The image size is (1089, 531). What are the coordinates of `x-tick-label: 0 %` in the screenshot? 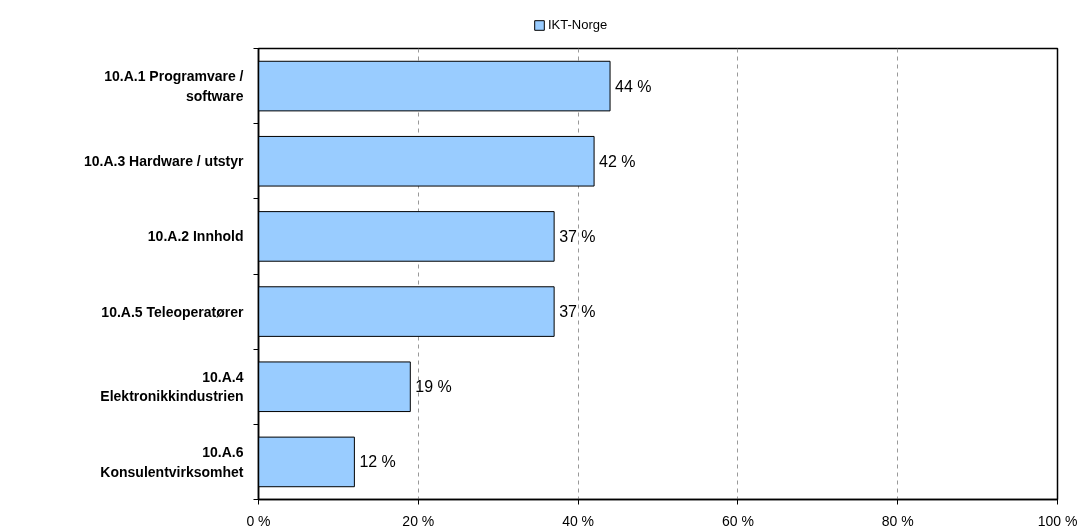 It's located at (258, 520).